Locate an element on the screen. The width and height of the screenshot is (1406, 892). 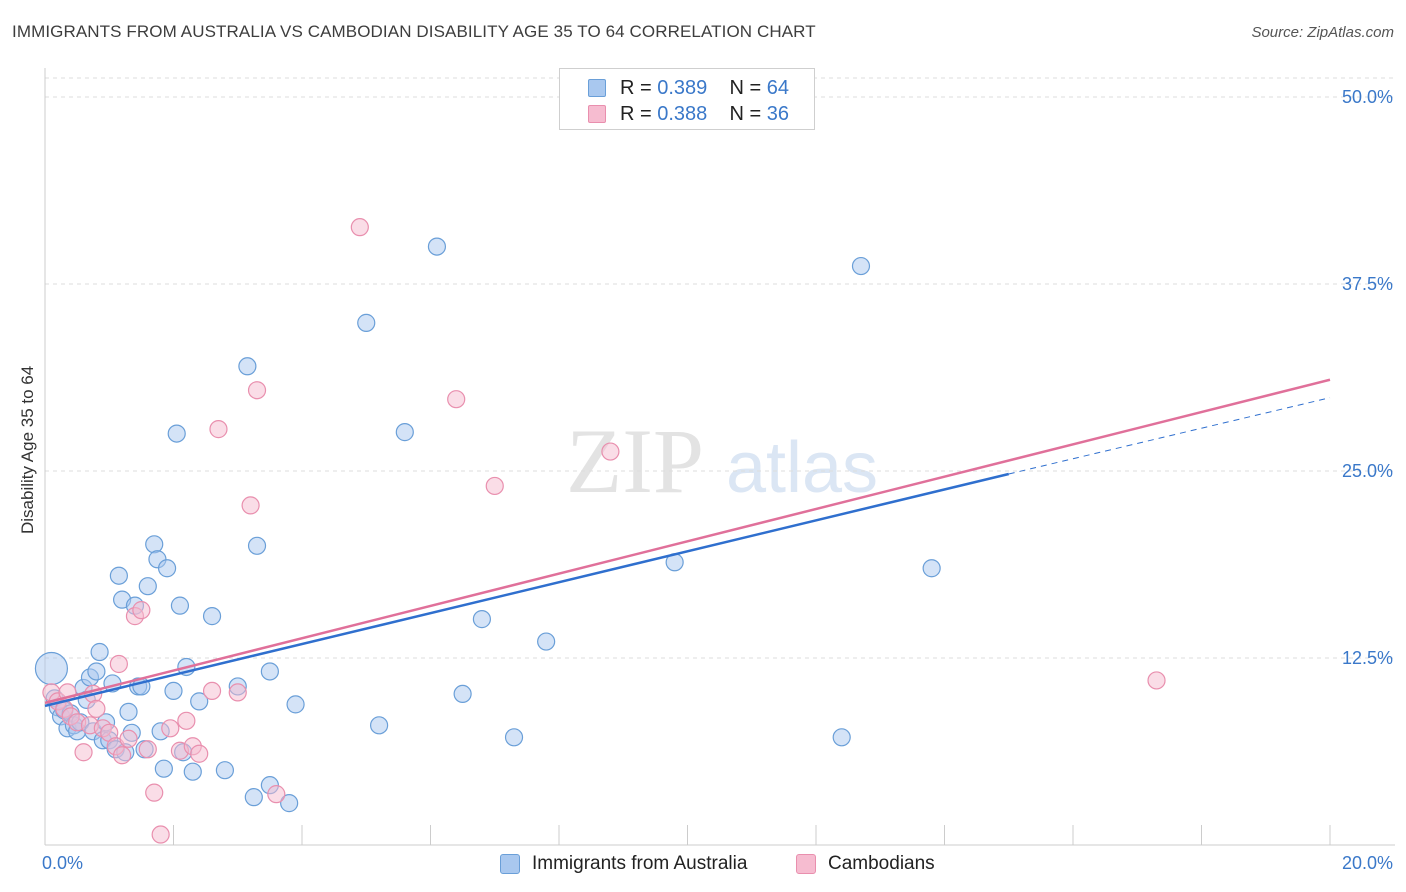
correlation-legend: R = 0.389 N = 64 R = 0.388 N = 36 is located at coordinates (687, 99).